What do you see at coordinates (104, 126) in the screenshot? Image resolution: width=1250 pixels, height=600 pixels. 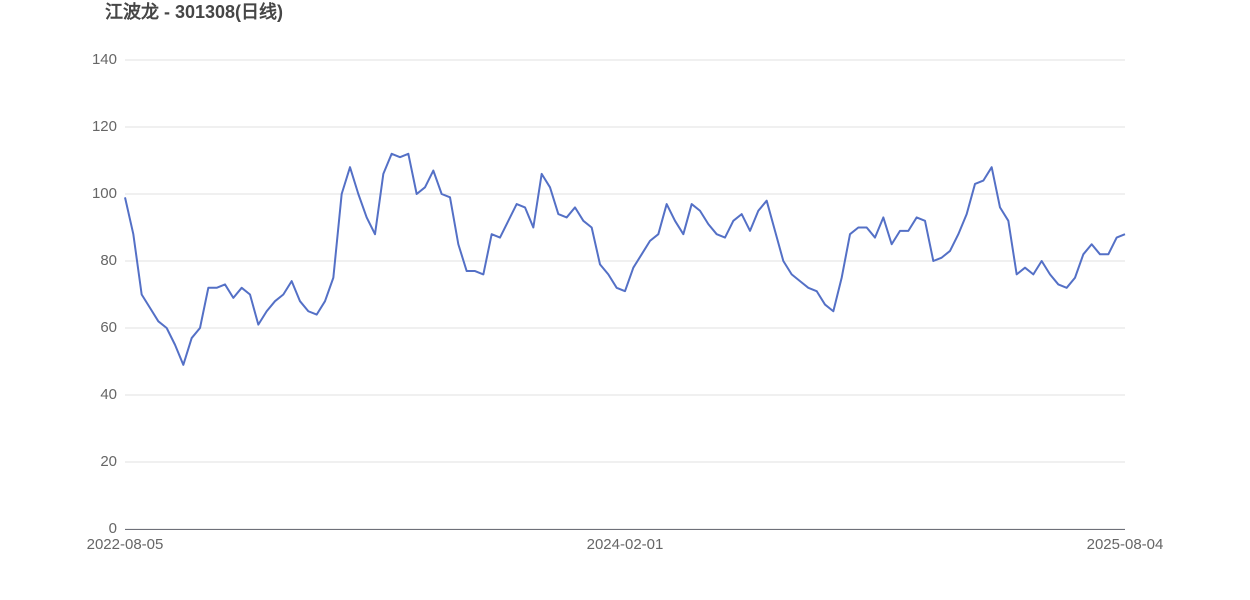 I see `y-tick-label: 120` at bounding box center [104, 126].